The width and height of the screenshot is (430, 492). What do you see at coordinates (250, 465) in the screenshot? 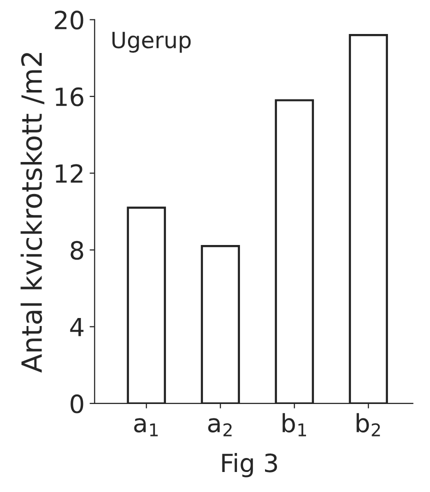
I see `caption: Fig 3` at bounding box center [250, 465].